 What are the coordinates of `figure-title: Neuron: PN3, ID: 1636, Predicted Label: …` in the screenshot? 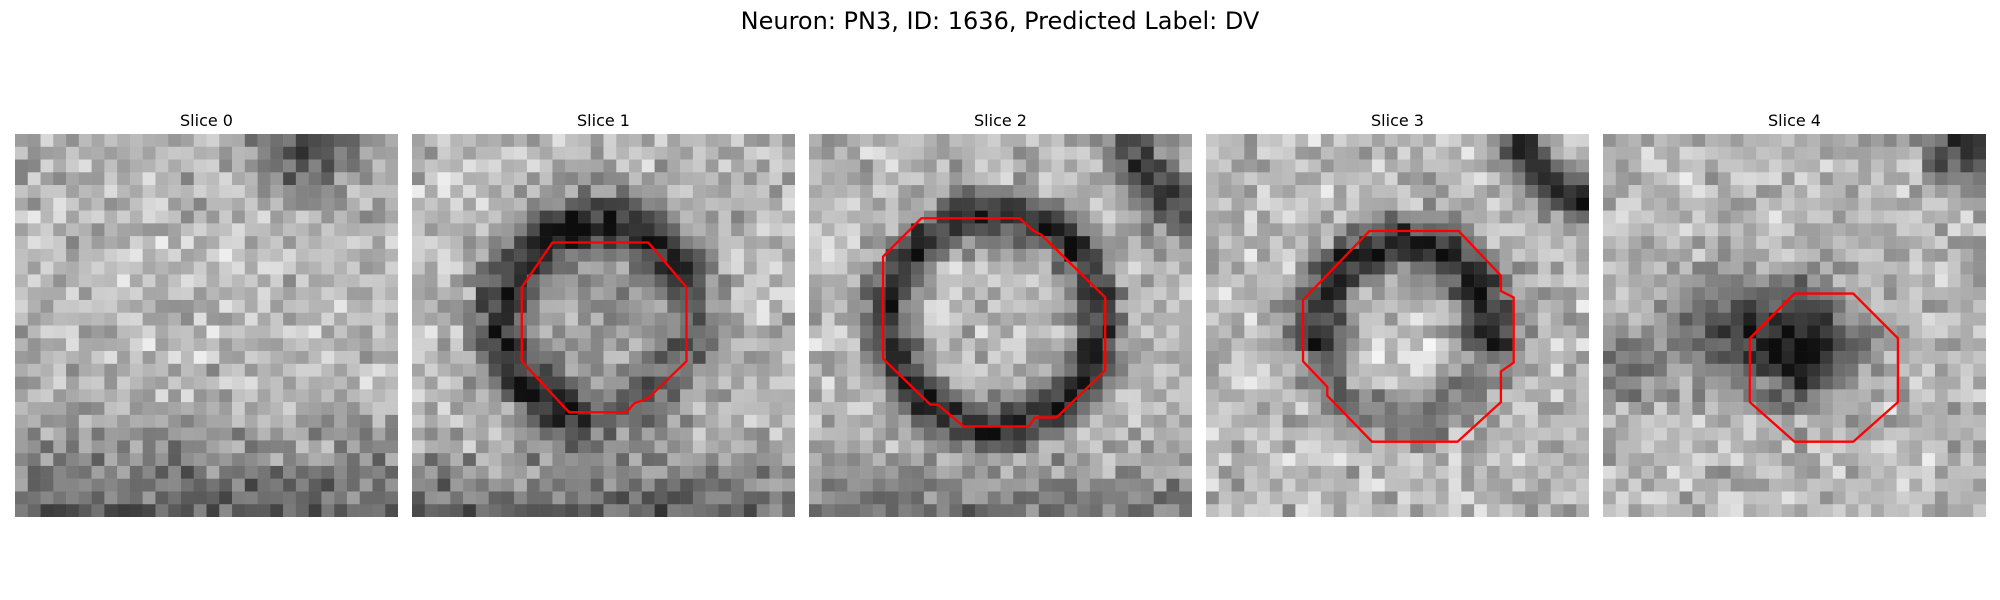 It's located at (1000, 21).